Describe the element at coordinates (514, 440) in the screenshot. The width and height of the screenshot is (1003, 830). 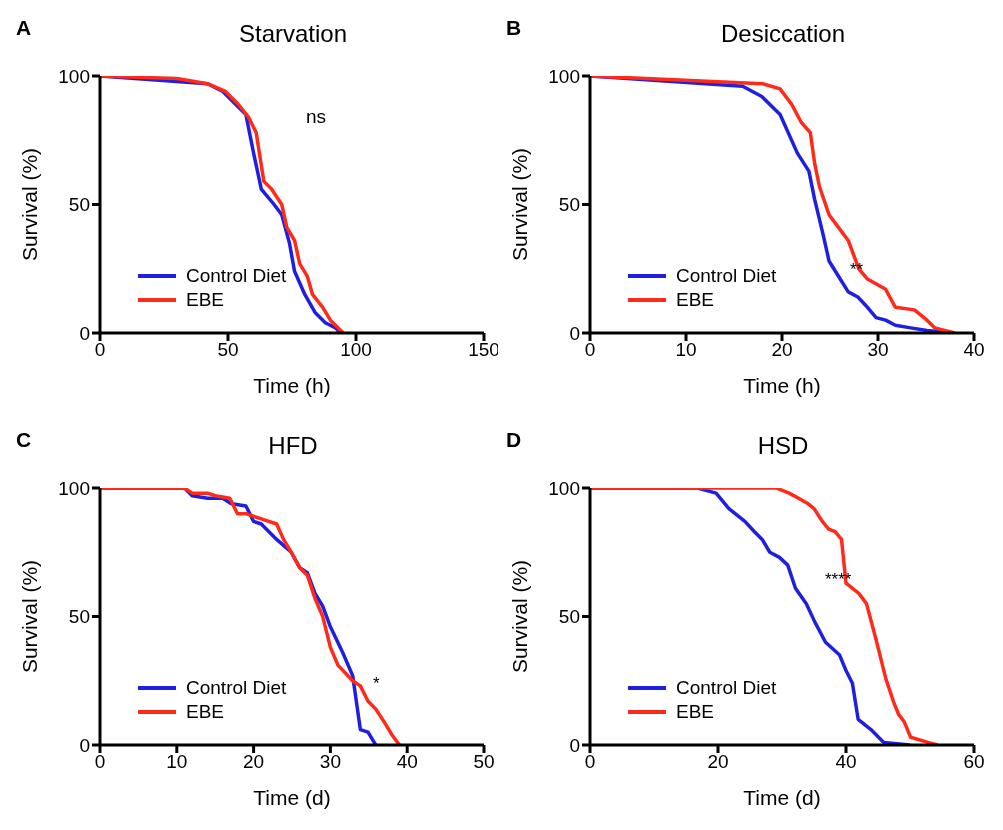
I see `text: D` at that location.